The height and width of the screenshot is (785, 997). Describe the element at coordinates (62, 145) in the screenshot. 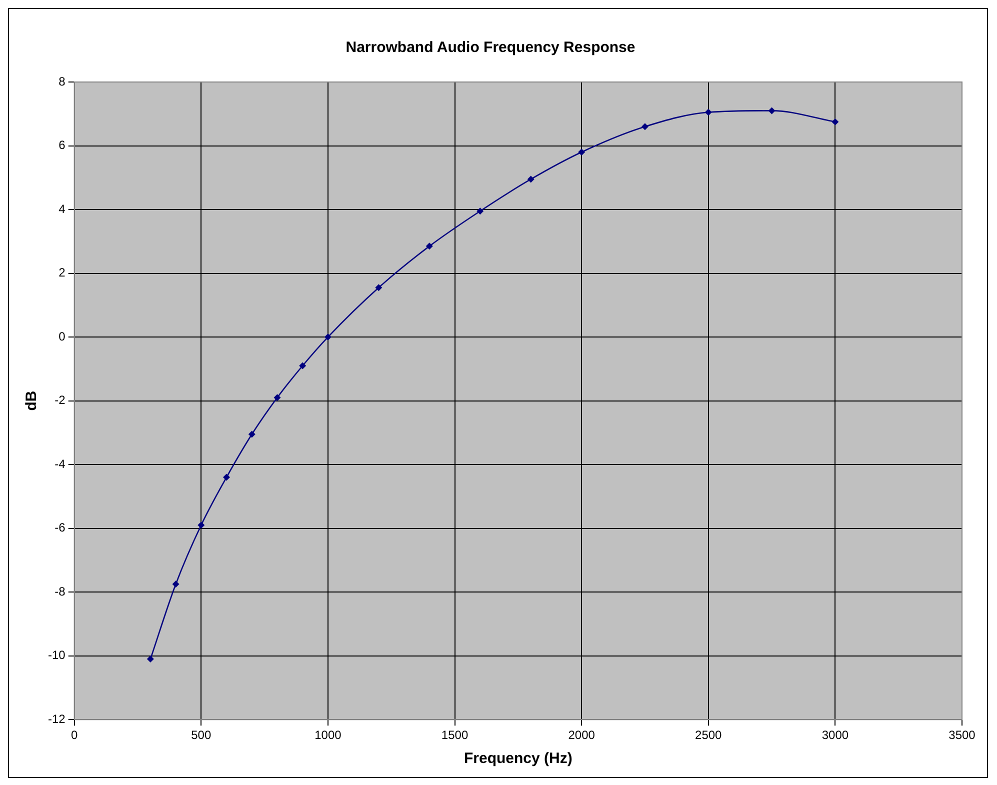

I see `y-tick-label: 6` at that location.